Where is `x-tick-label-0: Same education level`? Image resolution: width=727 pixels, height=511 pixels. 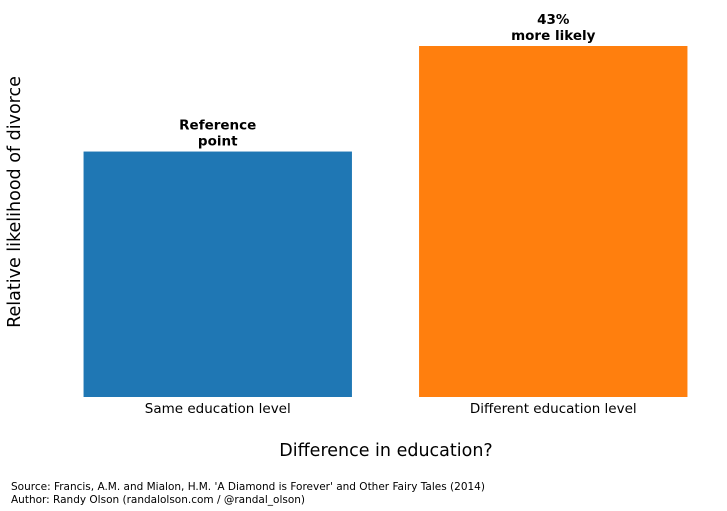 x-tick-label-0: Same education level is located at coordinates (218, 409).